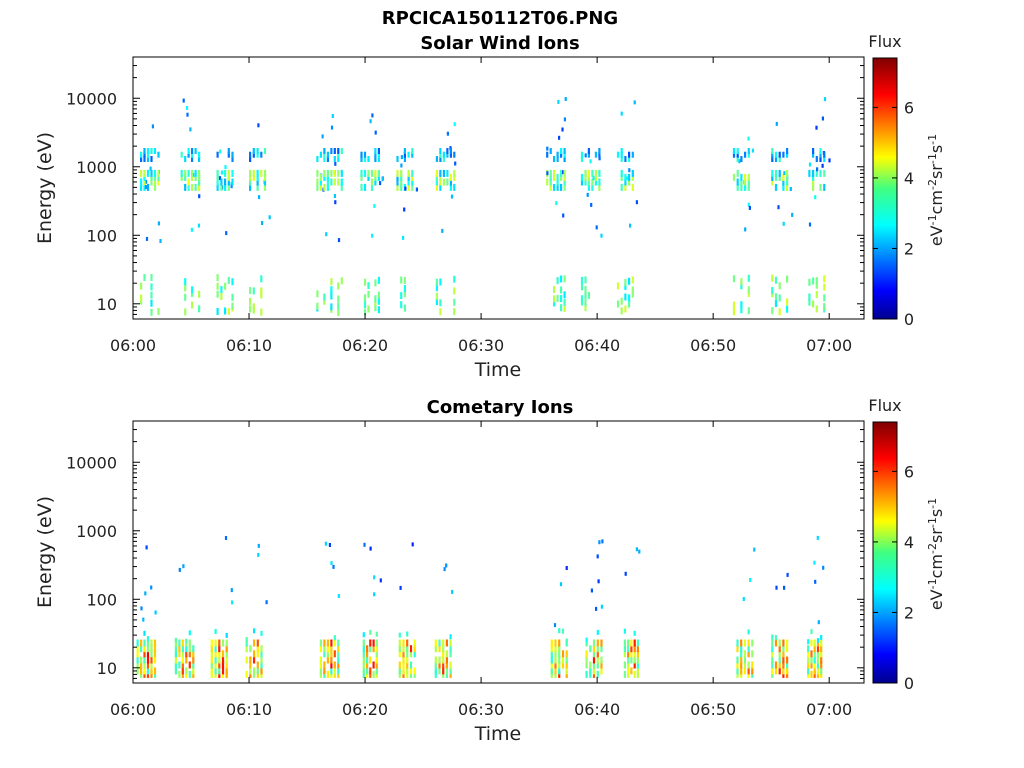 This screenshot has height=768, width=1024. I want to click on y-tick-label: 100, so click(101, 235).